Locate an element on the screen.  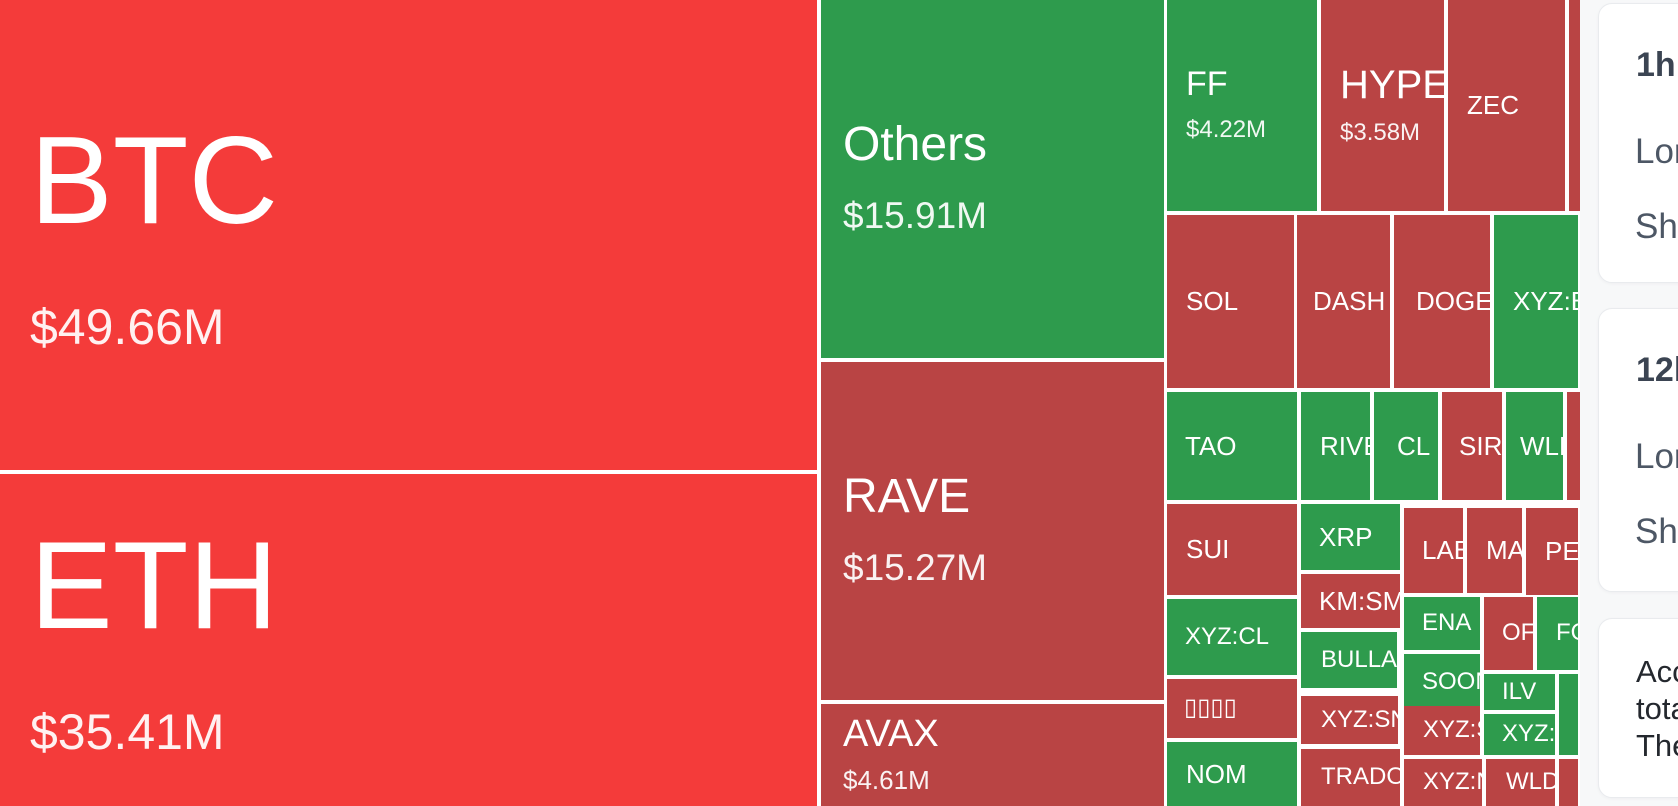
info-text-line: tota is located at coordinates (1657, 708).